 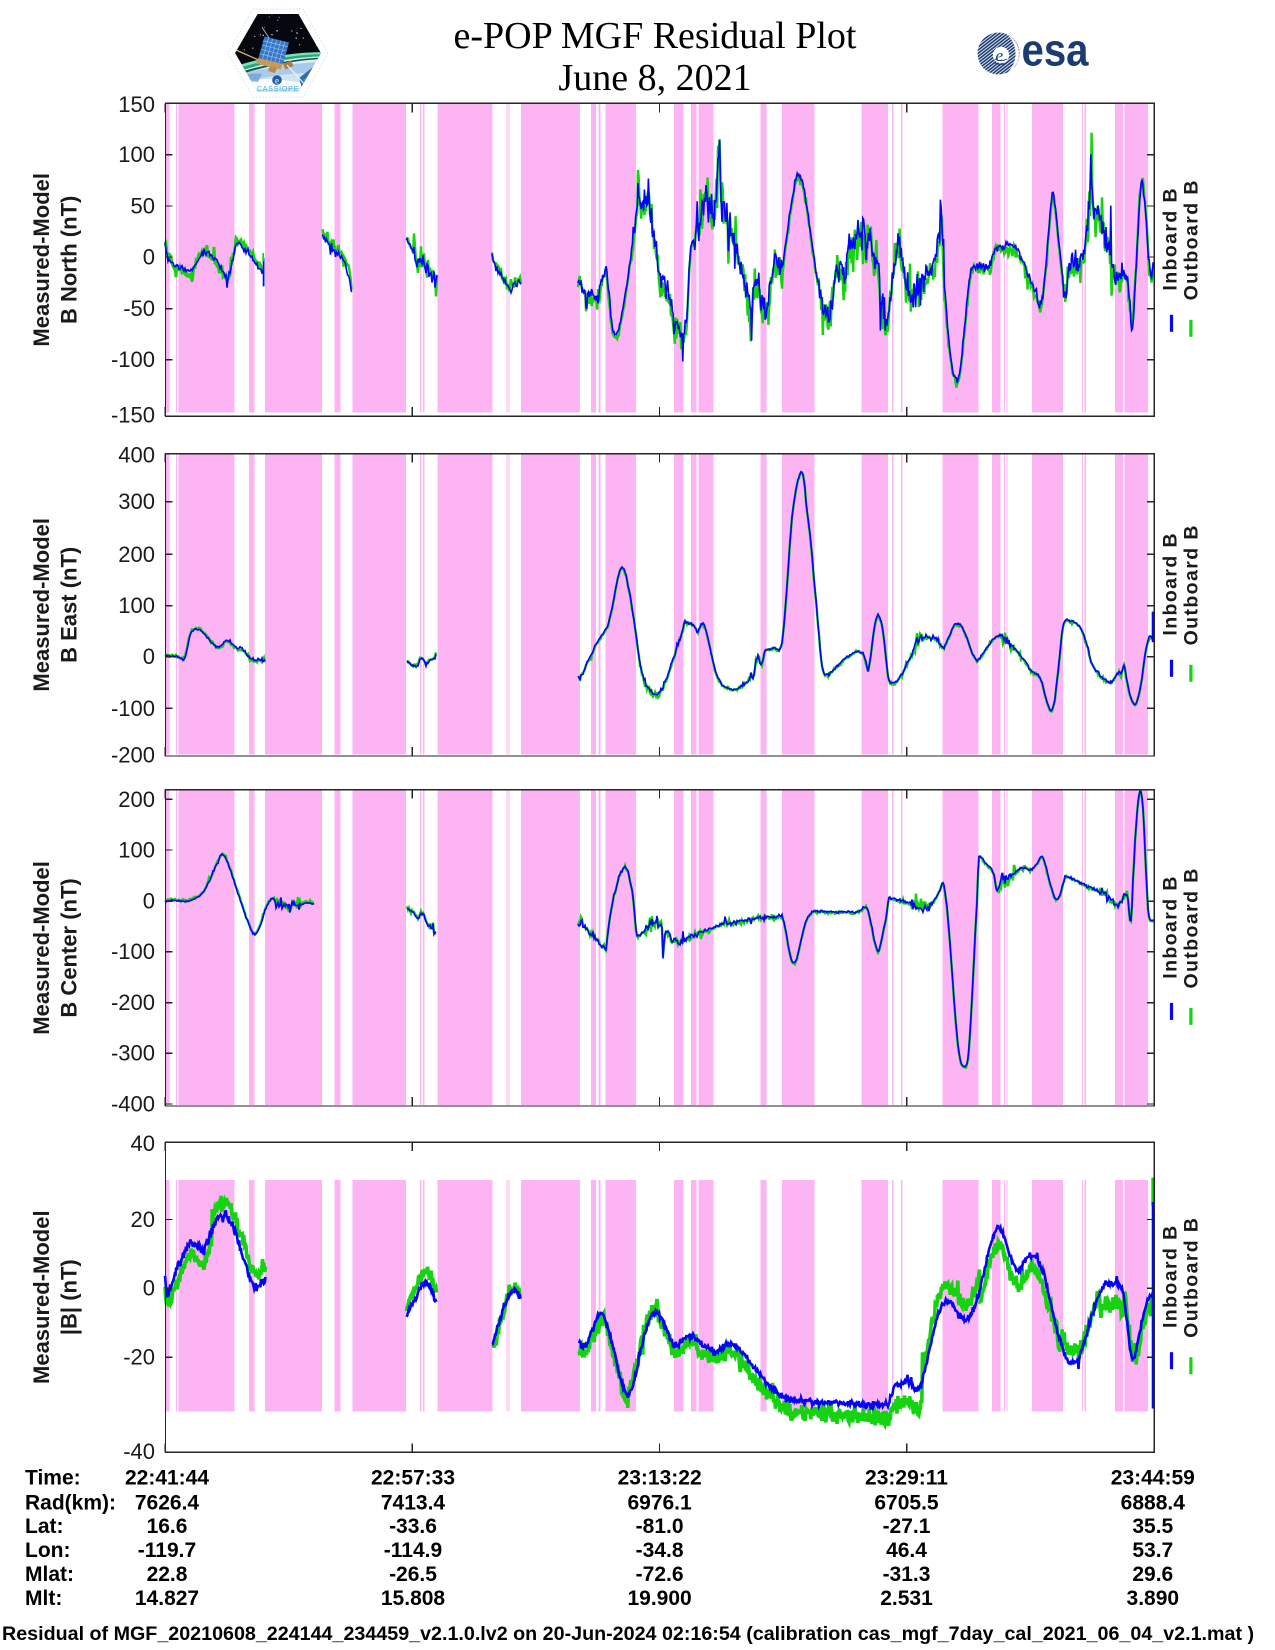 I want to click on svg-text: -40, so click(x=139, y=1451).